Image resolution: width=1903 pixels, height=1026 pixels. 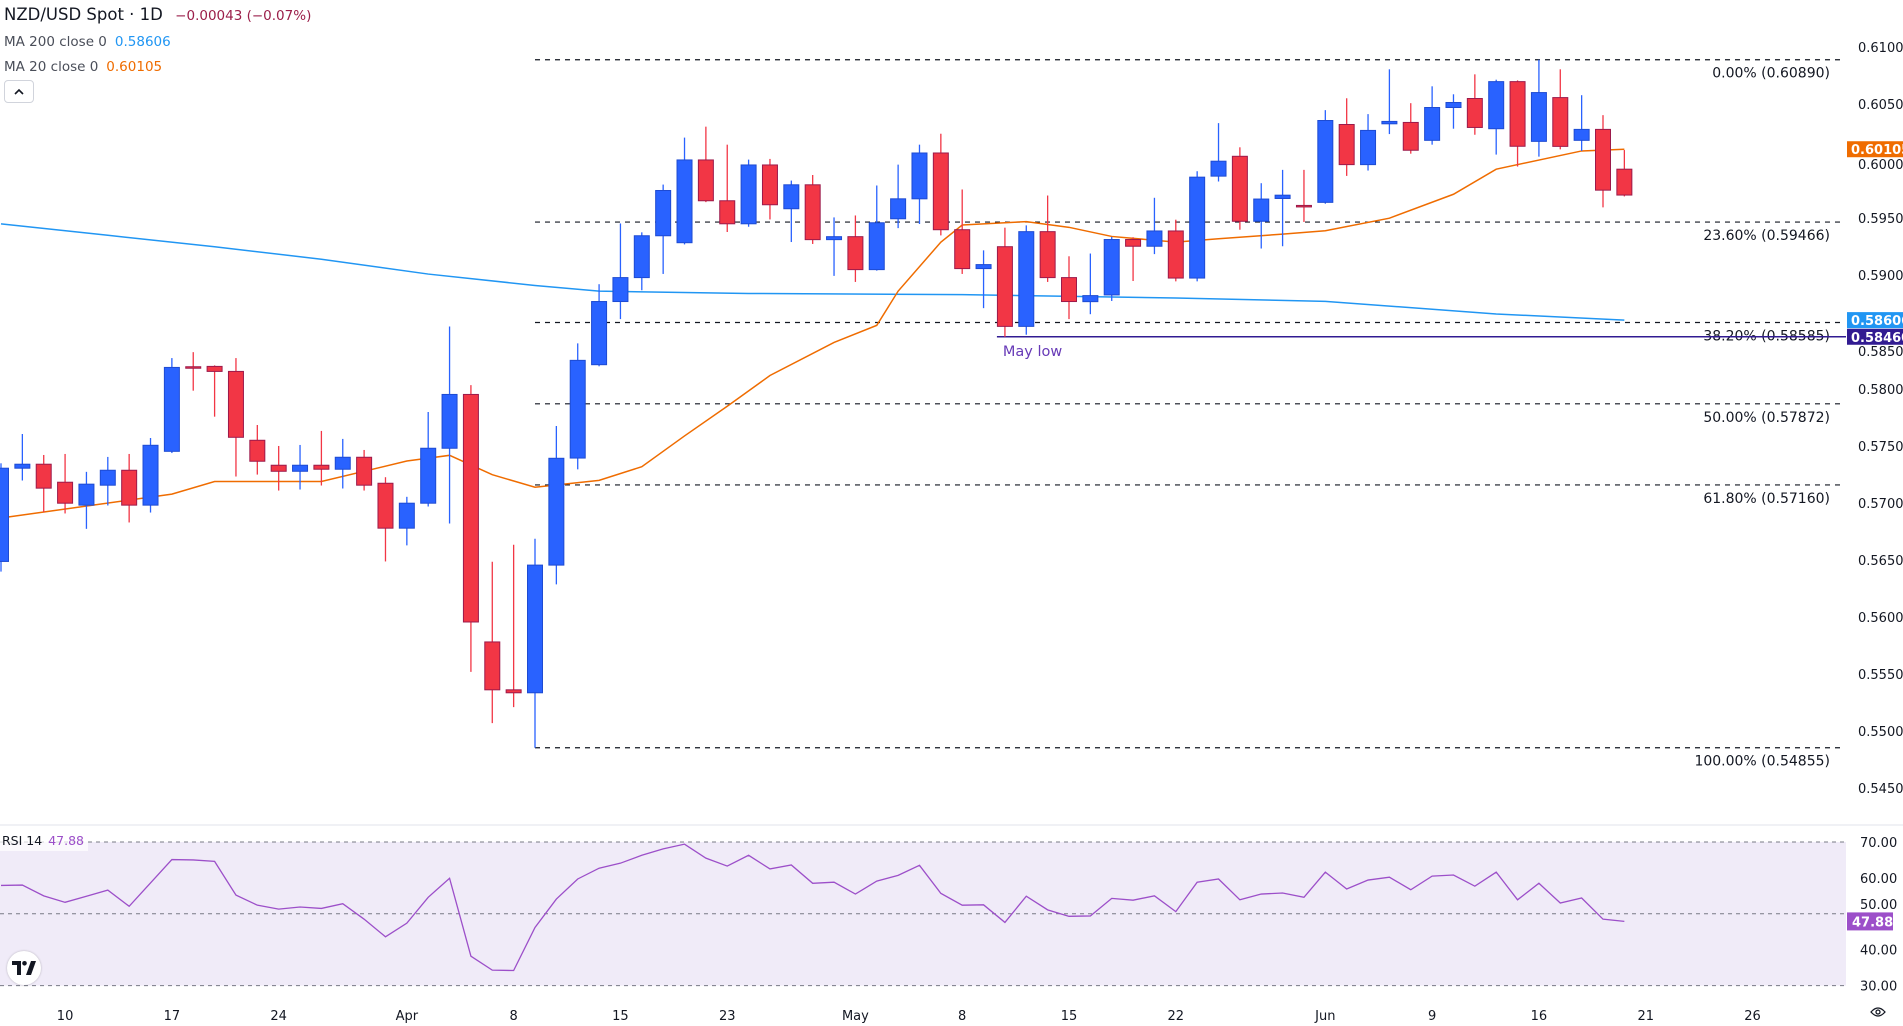 I want to click on ma20-legend: MA 20 close 0 0.60105, so click(x=157, y=68).